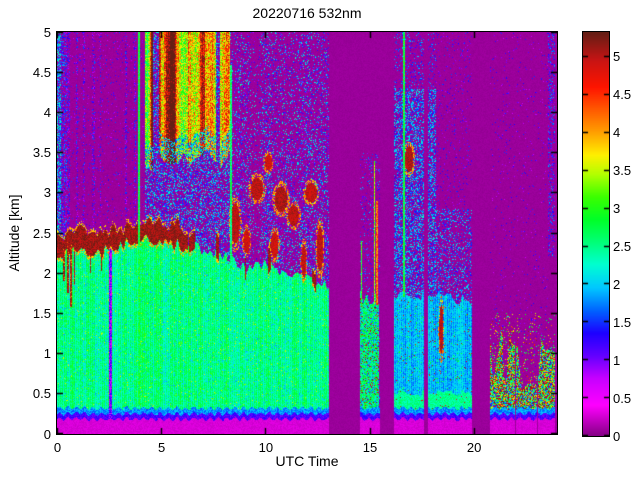 This screenshot has width=640, height=480. What do you see at coordinates (47, 434) in the screenshot?
I see `y-tick-label: 0` at bounding box center [47, 434].